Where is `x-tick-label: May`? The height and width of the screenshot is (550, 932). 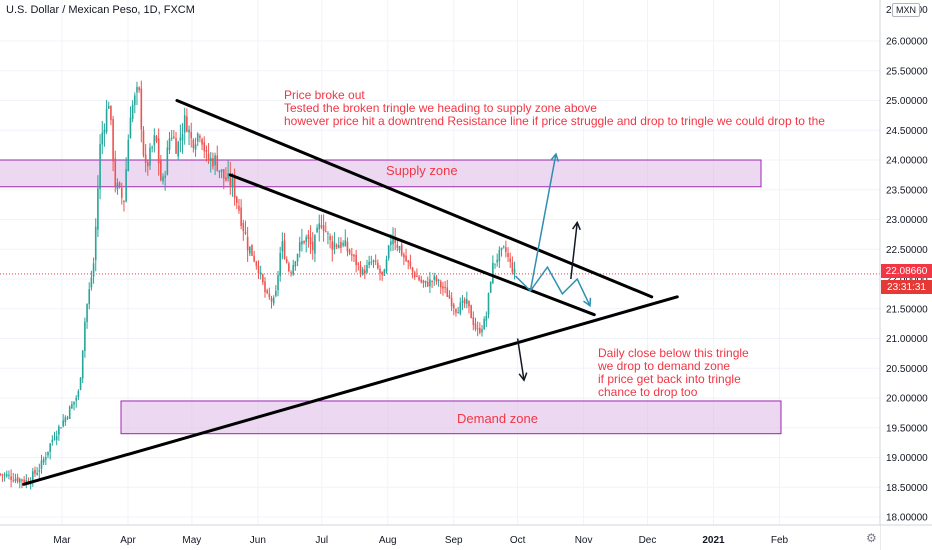
x-tick-label: May is located at coordinates (191, 540).